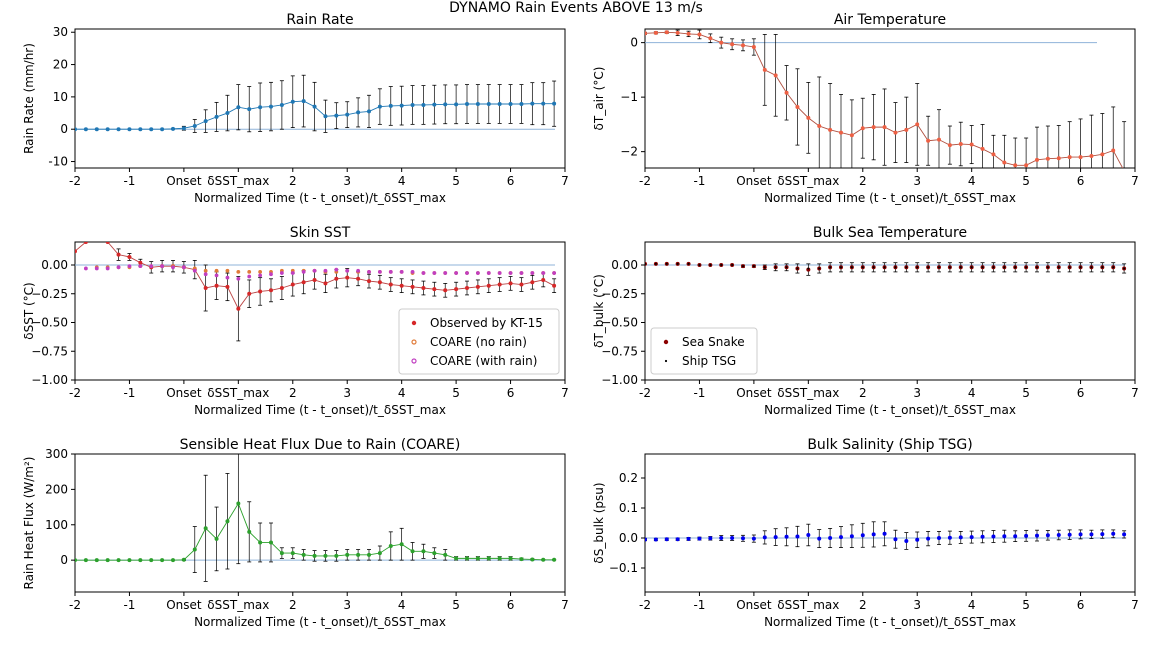  What do you see at coordinates (56, 525) in the screenshot?
I see `sensible-heat-flux-ytick-label: 100` at bounding box center [56, 525].